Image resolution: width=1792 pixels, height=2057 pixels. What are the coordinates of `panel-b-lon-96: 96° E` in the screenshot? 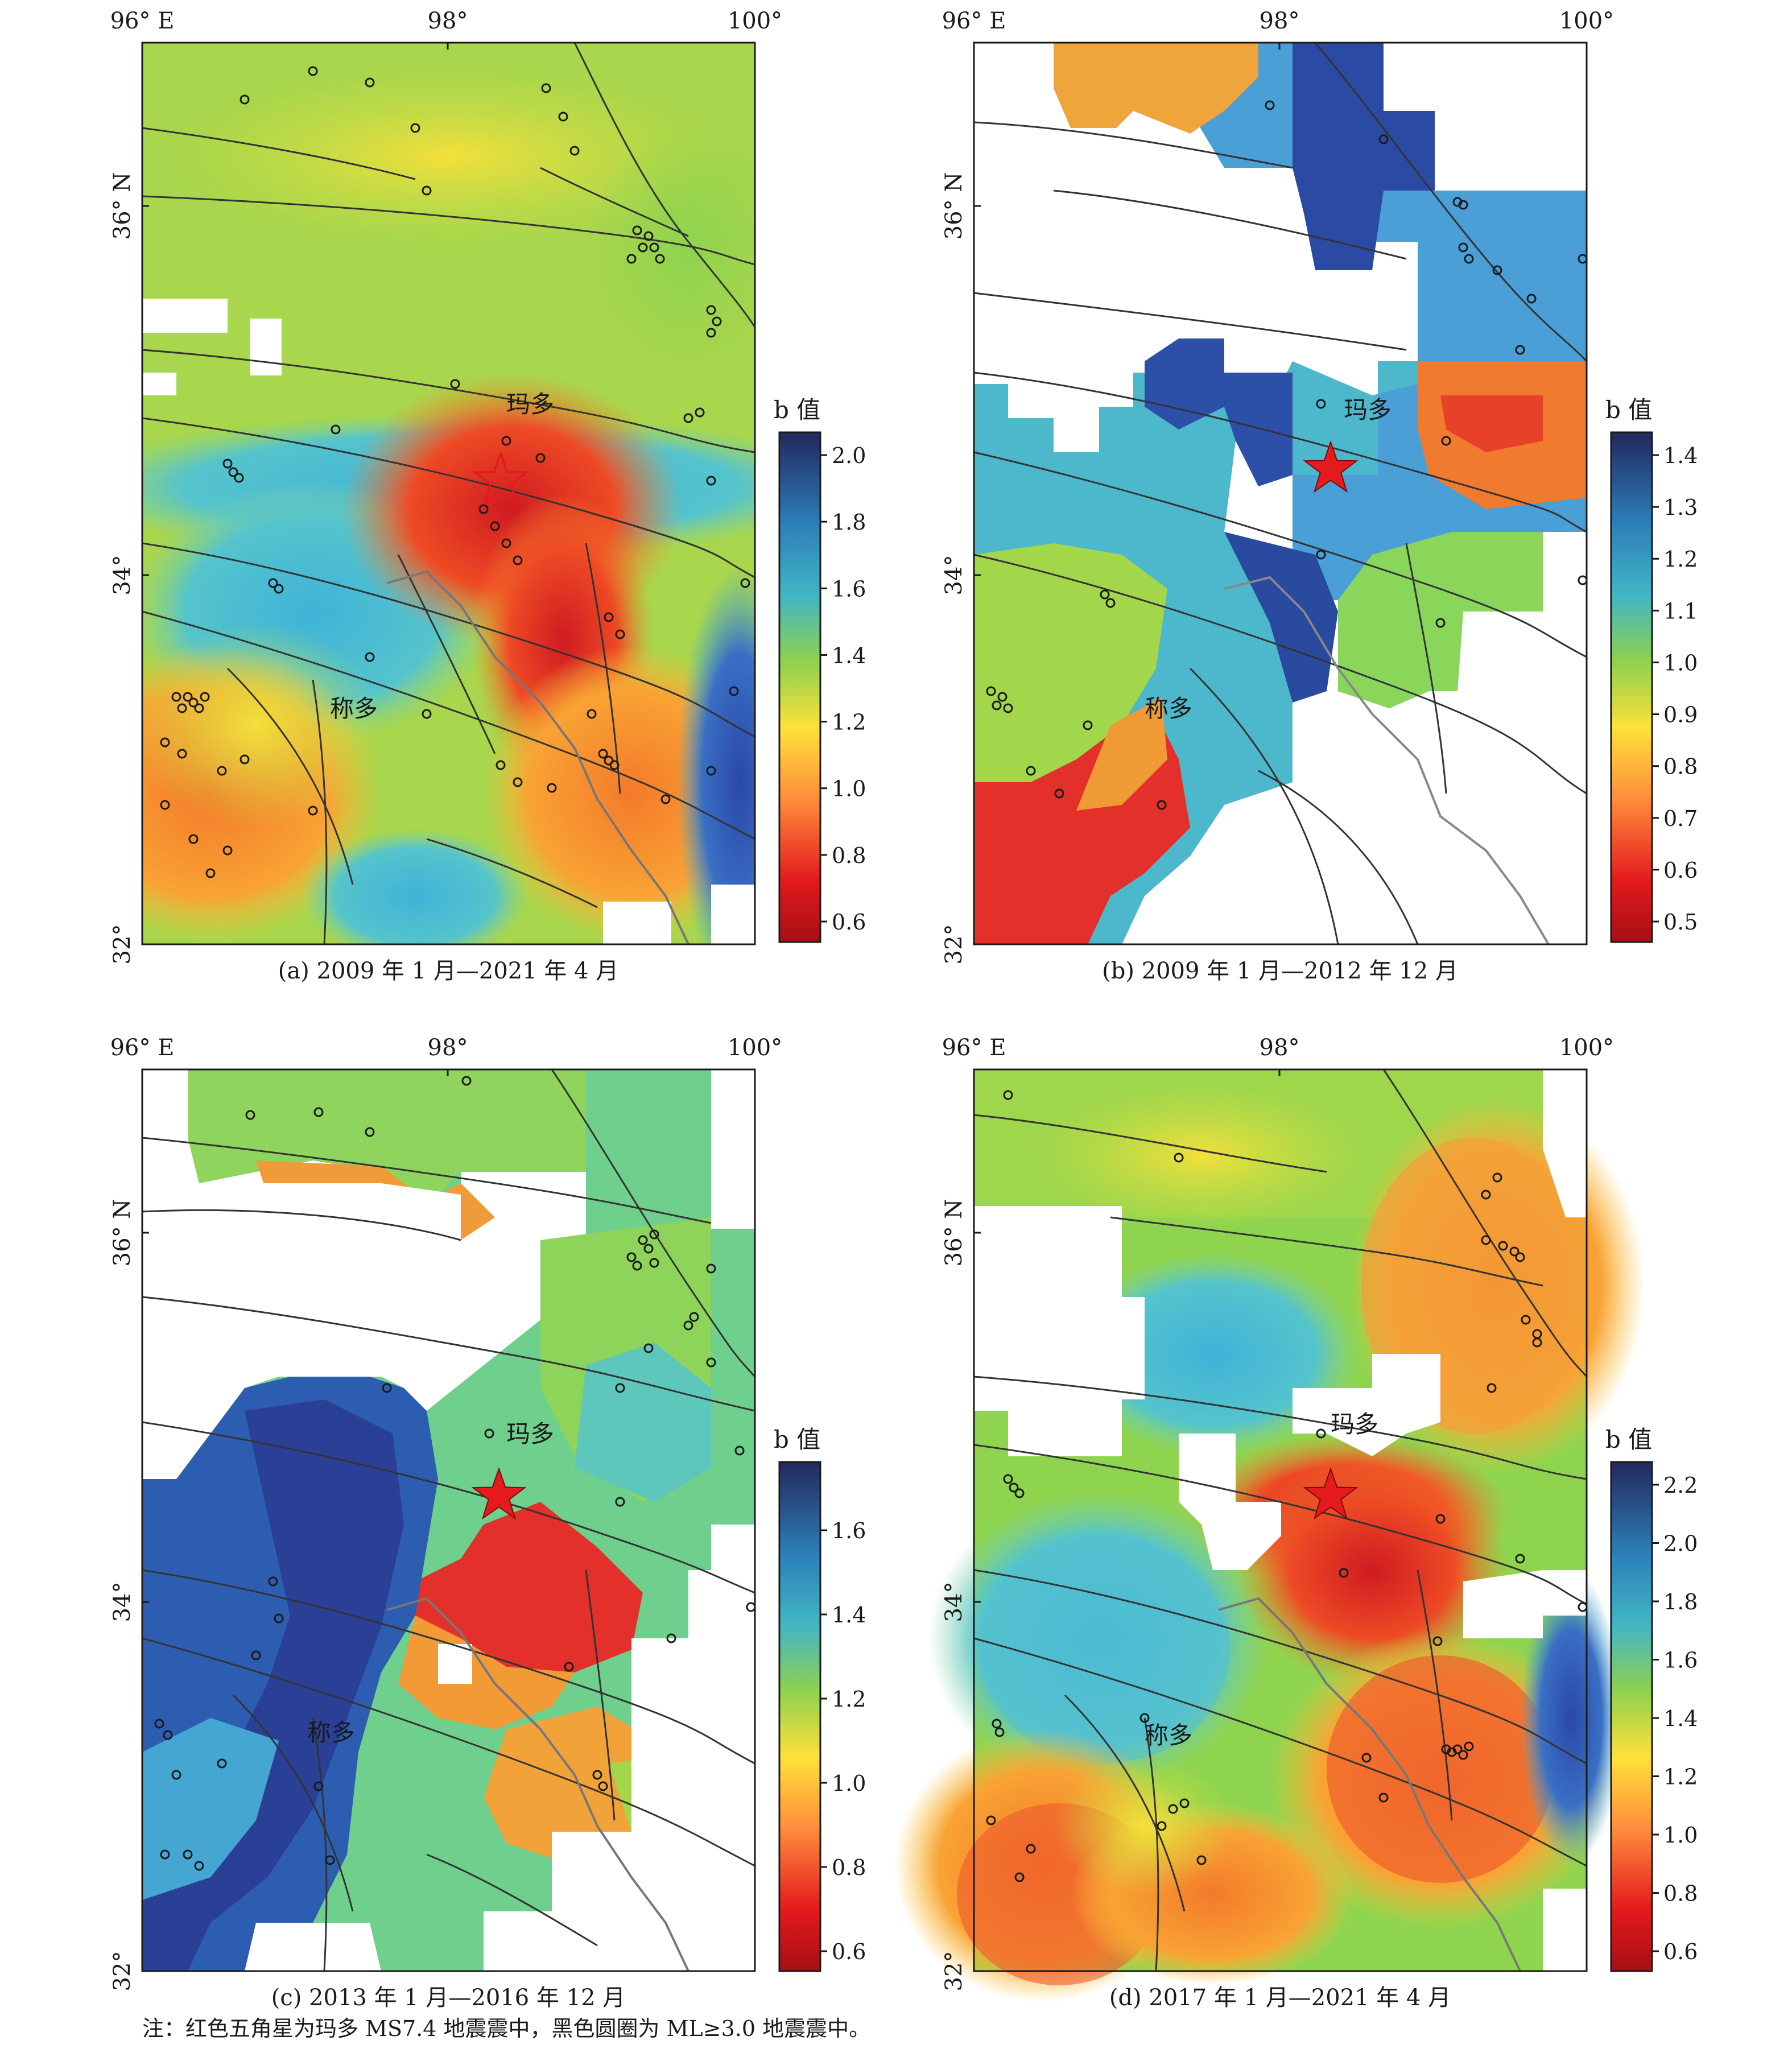 It's located at (974, 21).